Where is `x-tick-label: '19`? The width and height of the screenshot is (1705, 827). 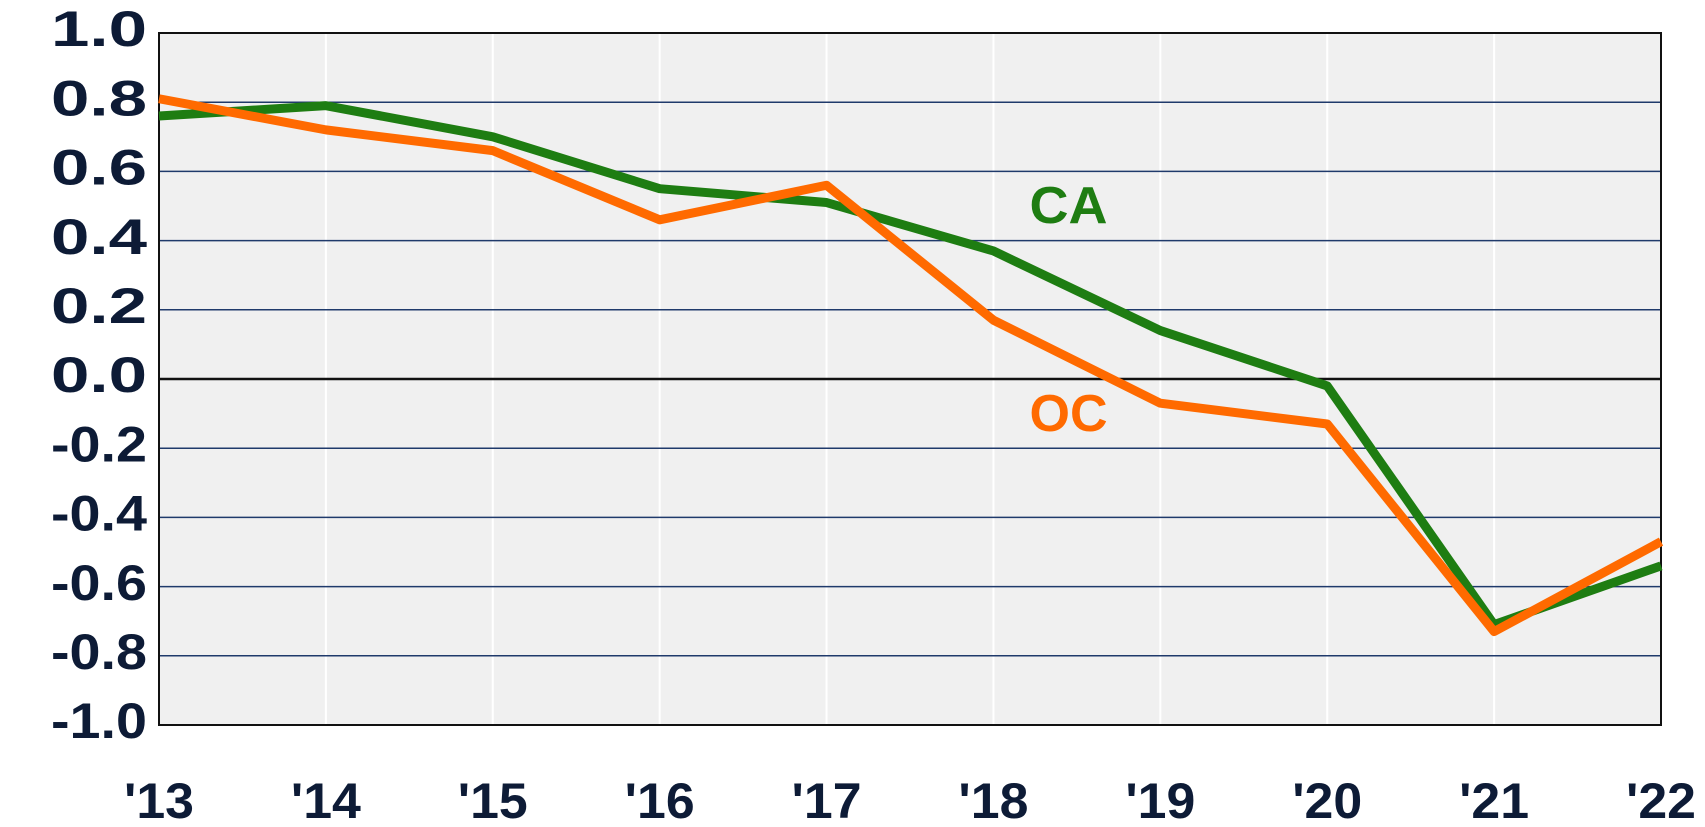 x-tick-label: '19 is located at coordinates (1160, 800).